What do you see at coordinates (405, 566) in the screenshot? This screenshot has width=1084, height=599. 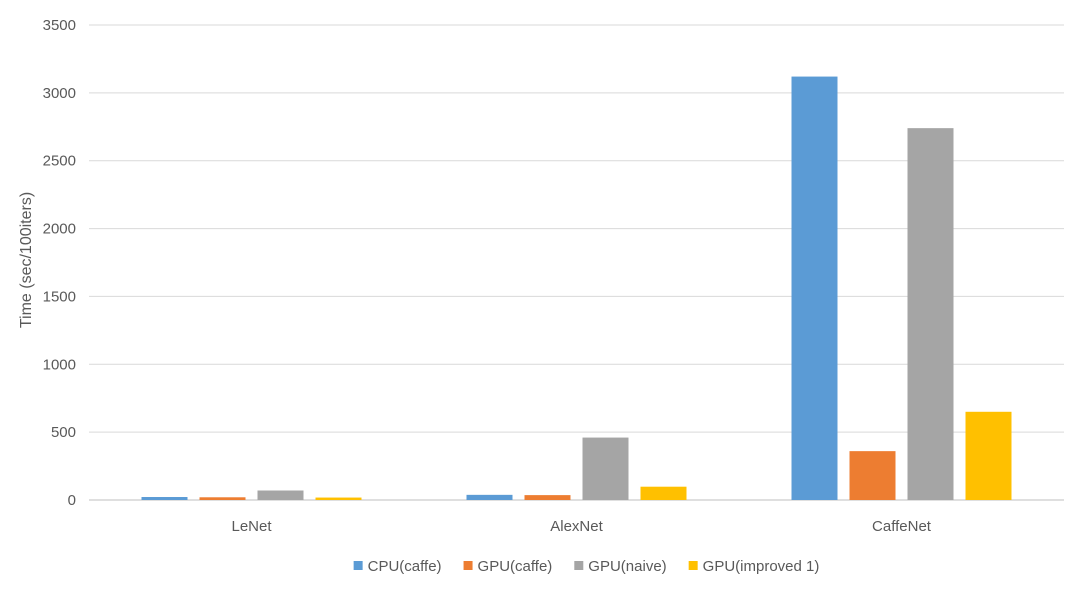 I see `legend-label: CPU(caffe)` at bounding box center [405, 566].